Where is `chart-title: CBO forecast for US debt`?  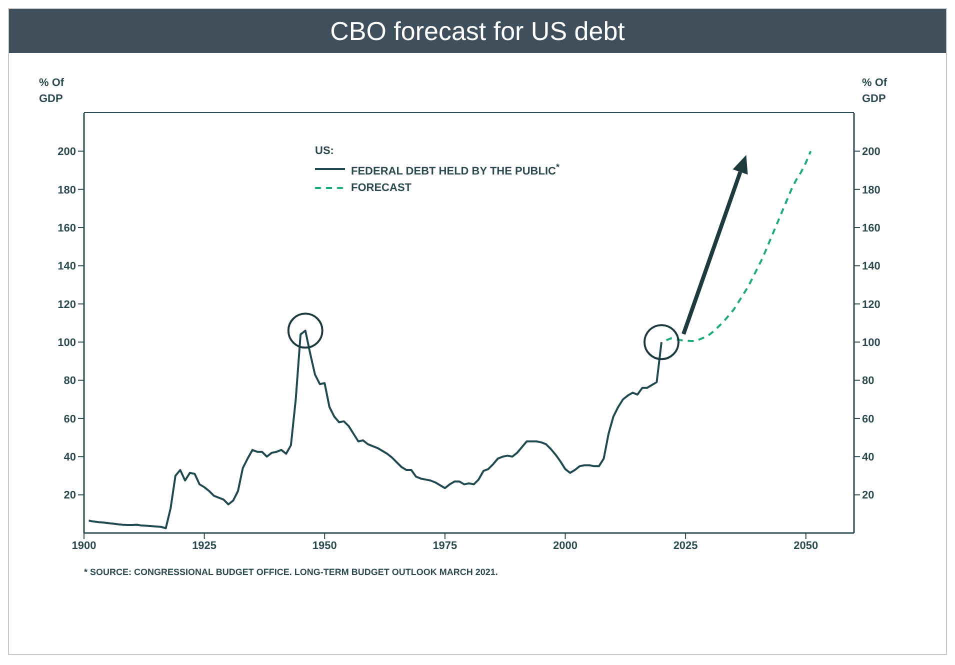 chart-title: CBO forecast for US debt is located at coordinates (477, 31).